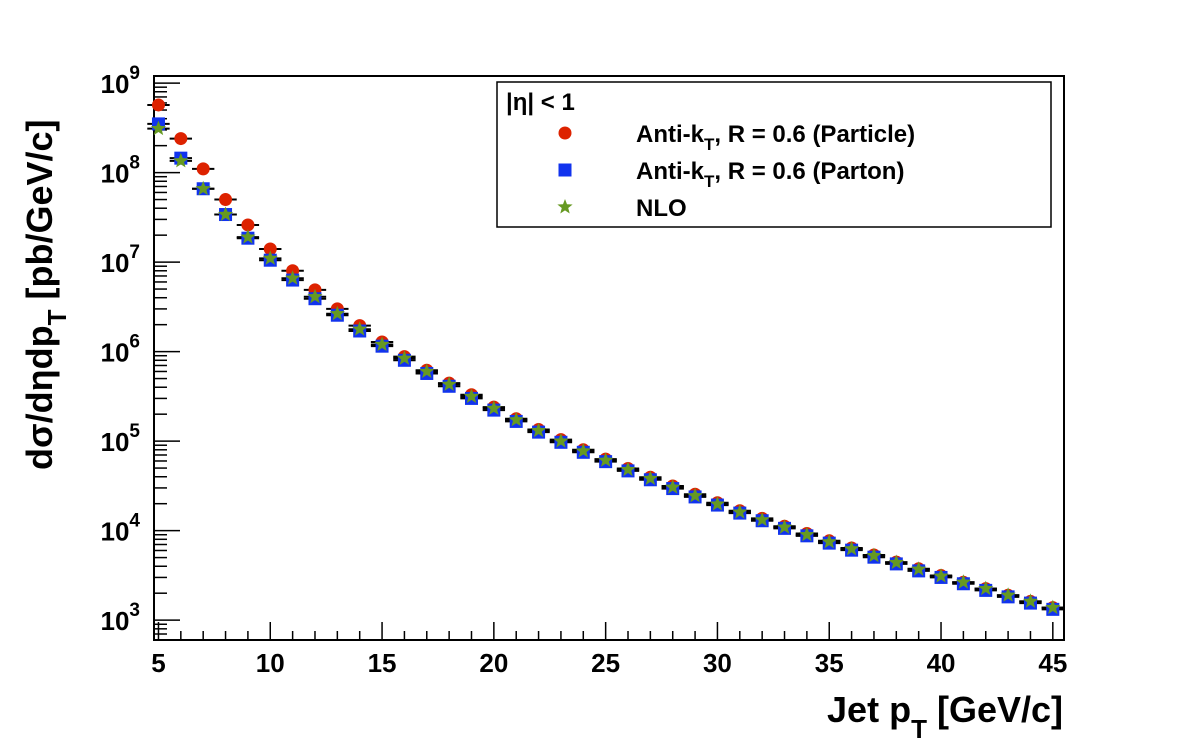 Image resolution: width=1181 pixels, height=754 pixels. I want to click on legend-box, so click(774, 154).